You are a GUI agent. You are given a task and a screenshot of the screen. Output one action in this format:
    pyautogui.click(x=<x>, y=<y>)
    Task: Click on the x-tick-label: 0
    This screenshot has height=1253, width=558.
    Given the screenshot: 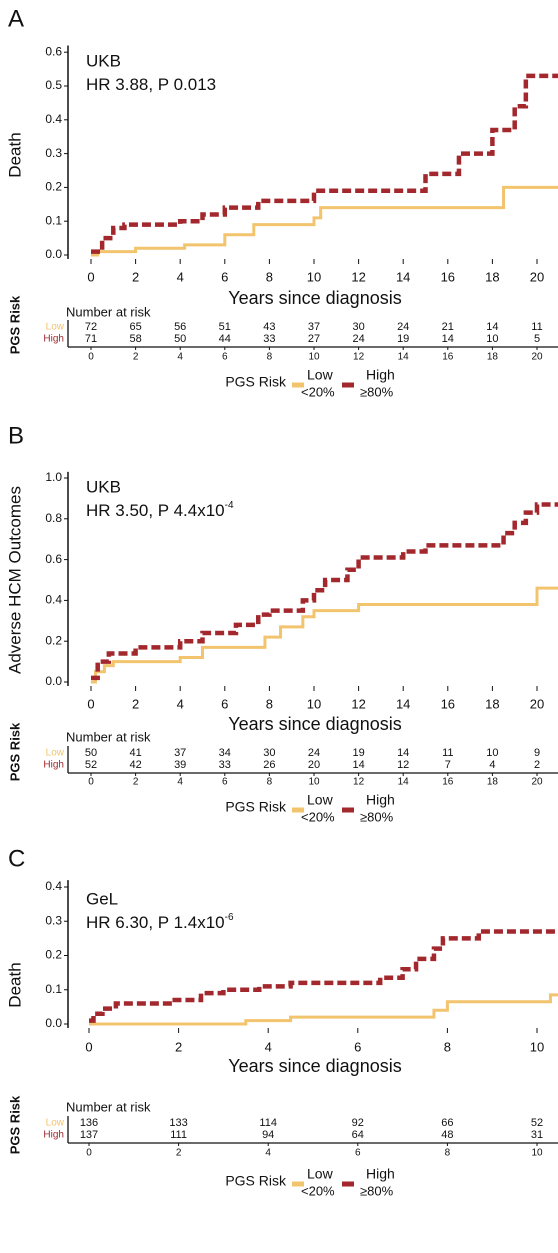 What is the action you would take?
    pyautogui.click(x=90, y=276)
    